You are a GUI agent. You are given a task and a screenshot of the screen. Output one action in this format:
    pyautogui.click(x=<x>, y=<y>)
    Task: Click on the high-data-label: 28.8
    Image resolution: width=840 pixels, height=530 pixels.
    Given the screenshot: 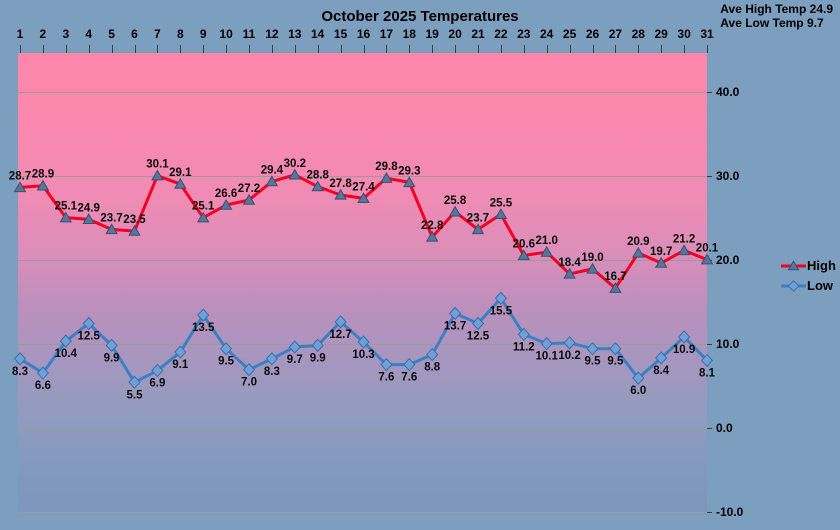 What is the action you would take?
    pyautogui.click(x=318, y=176)
    